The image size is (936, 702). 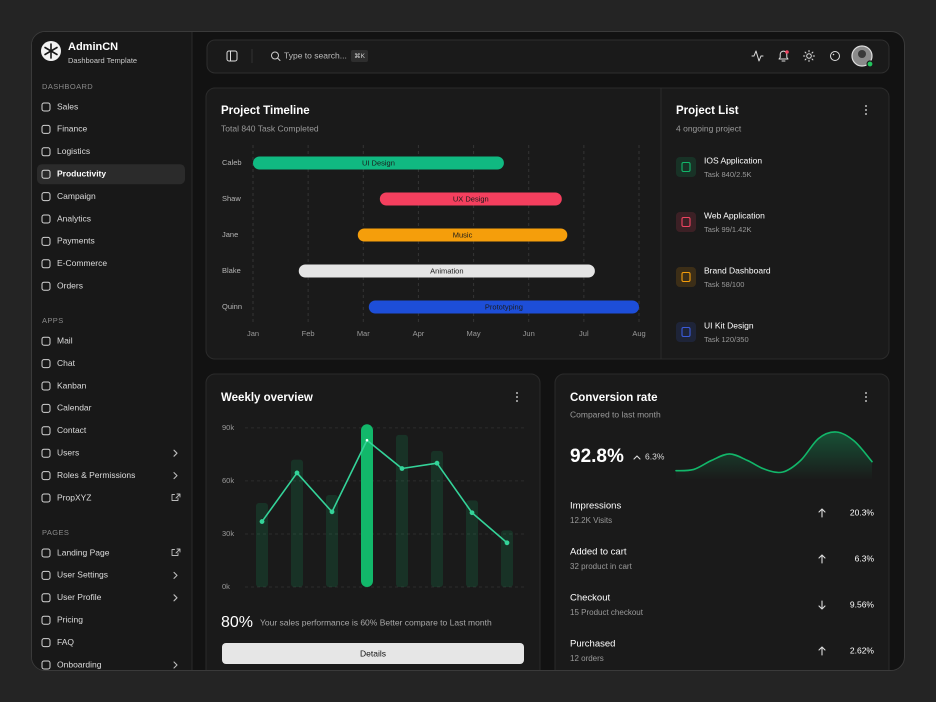 I want to click on nav-label: Kanban, so click(x=72, y=385).